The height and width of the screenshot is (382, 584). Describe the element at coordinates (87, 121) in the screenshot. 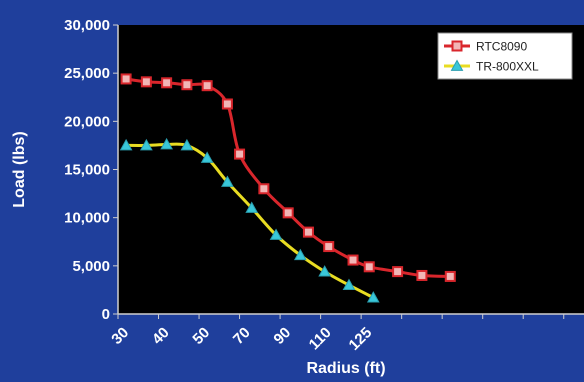

I see `y-tick-label: 20,000` at that location.